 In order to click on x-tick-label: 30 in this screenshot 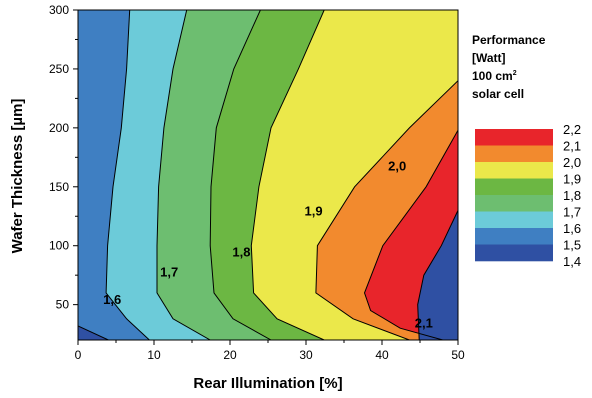, I will do `click(306, 355)`.